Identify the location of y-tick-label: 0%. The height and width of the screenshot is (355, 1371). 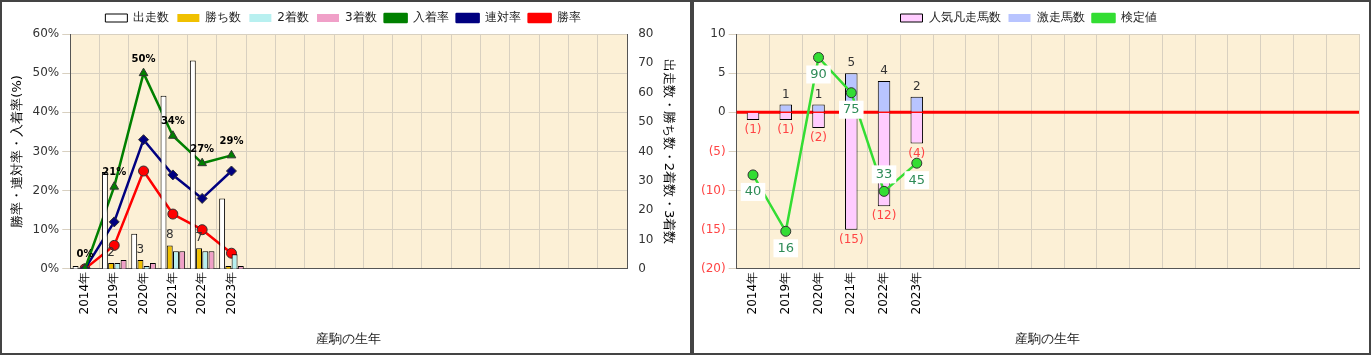
(50, 267).